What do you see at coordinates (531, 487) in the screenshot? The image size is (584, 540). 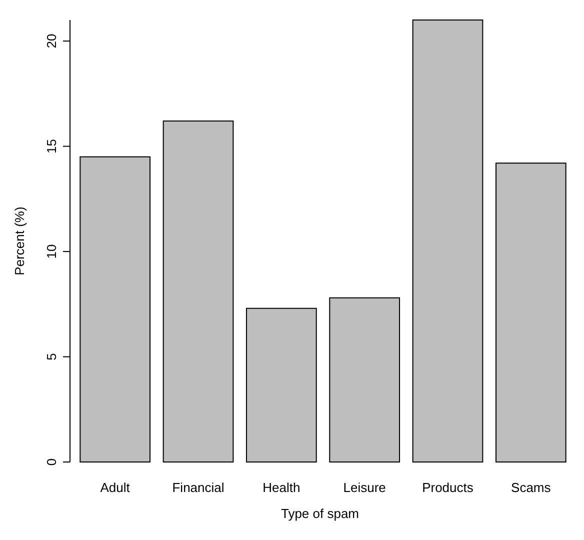 I see `x-tick-label: Scams` at bounding box center [531, 487].